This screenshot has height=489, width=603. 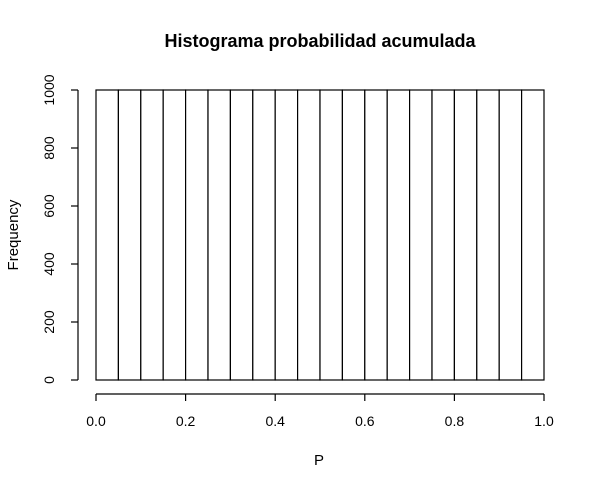 I want to click on y-tick-label: 400, so click(x=49, y=264).